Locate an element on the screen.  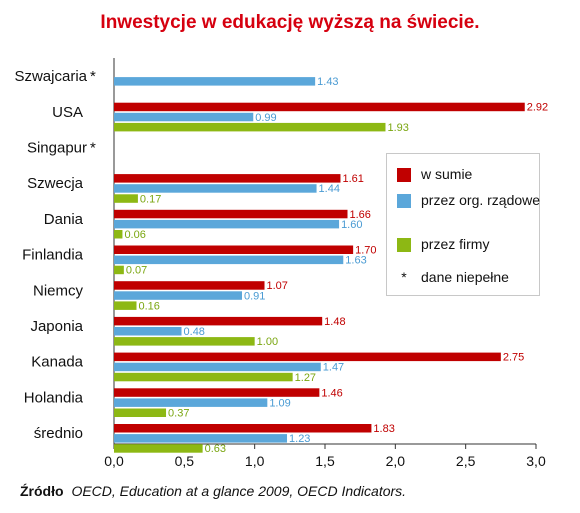
data-label-government: 1.43 is located at coordinates (327, 82).